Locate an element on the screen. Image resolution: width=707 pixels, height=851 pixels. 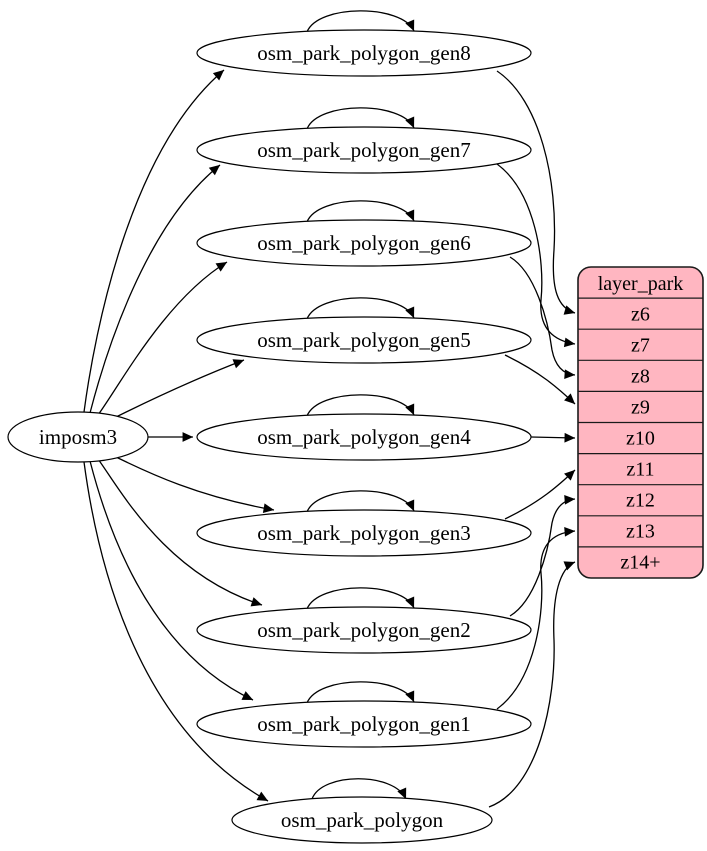
self-loop-gen3 is located at coordinates (360, 501).